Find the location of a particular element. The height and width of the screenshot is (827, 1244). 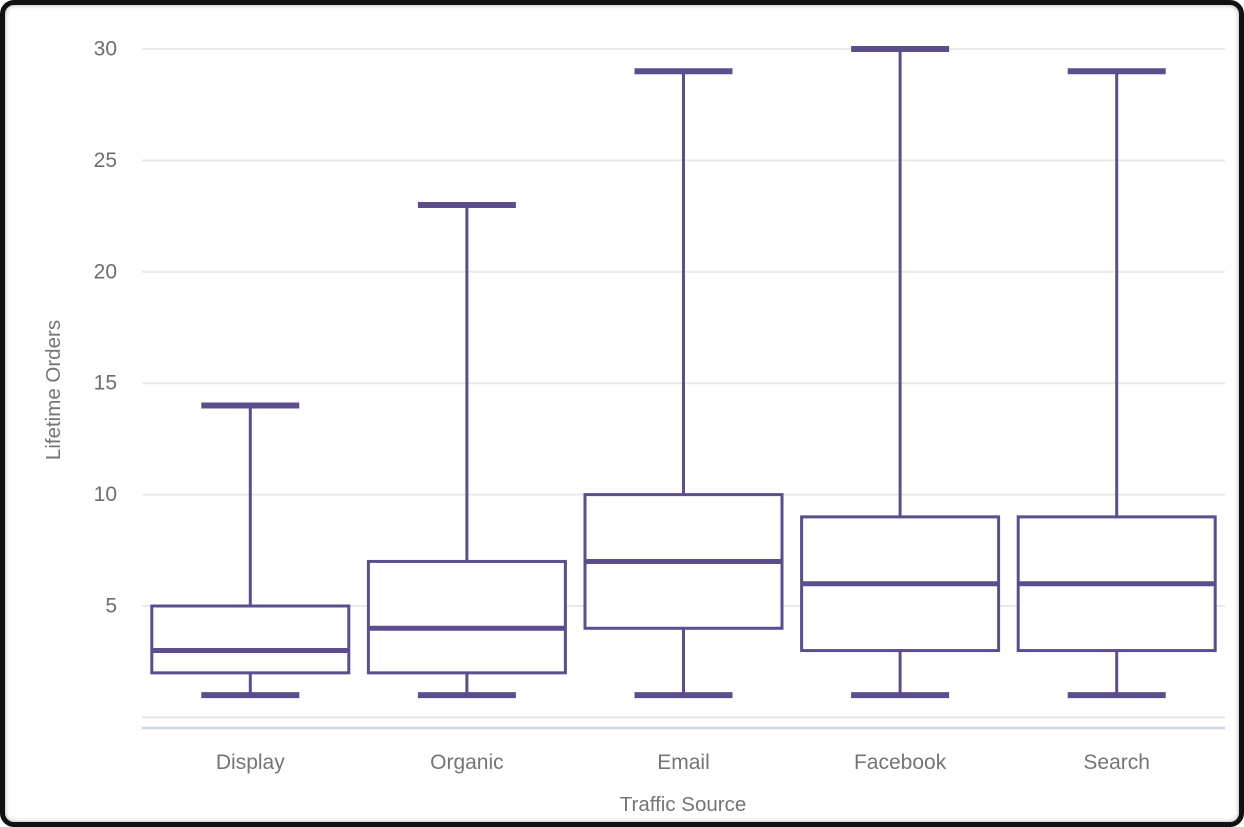

category-label: Facebook is located at coordinates (900, 762).